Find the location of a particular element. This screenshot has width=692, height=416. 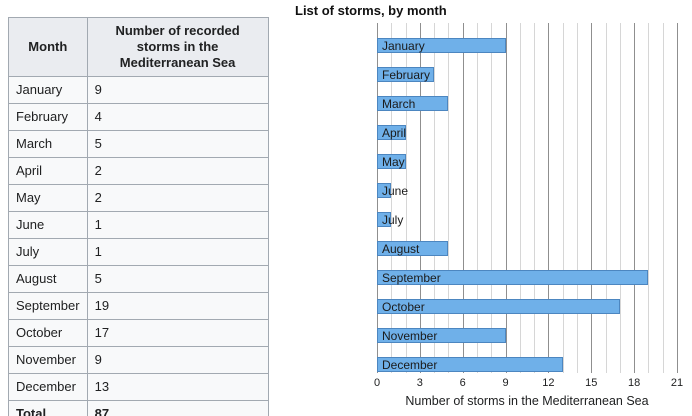

cell-month: June is located at coordinates (48, 225).